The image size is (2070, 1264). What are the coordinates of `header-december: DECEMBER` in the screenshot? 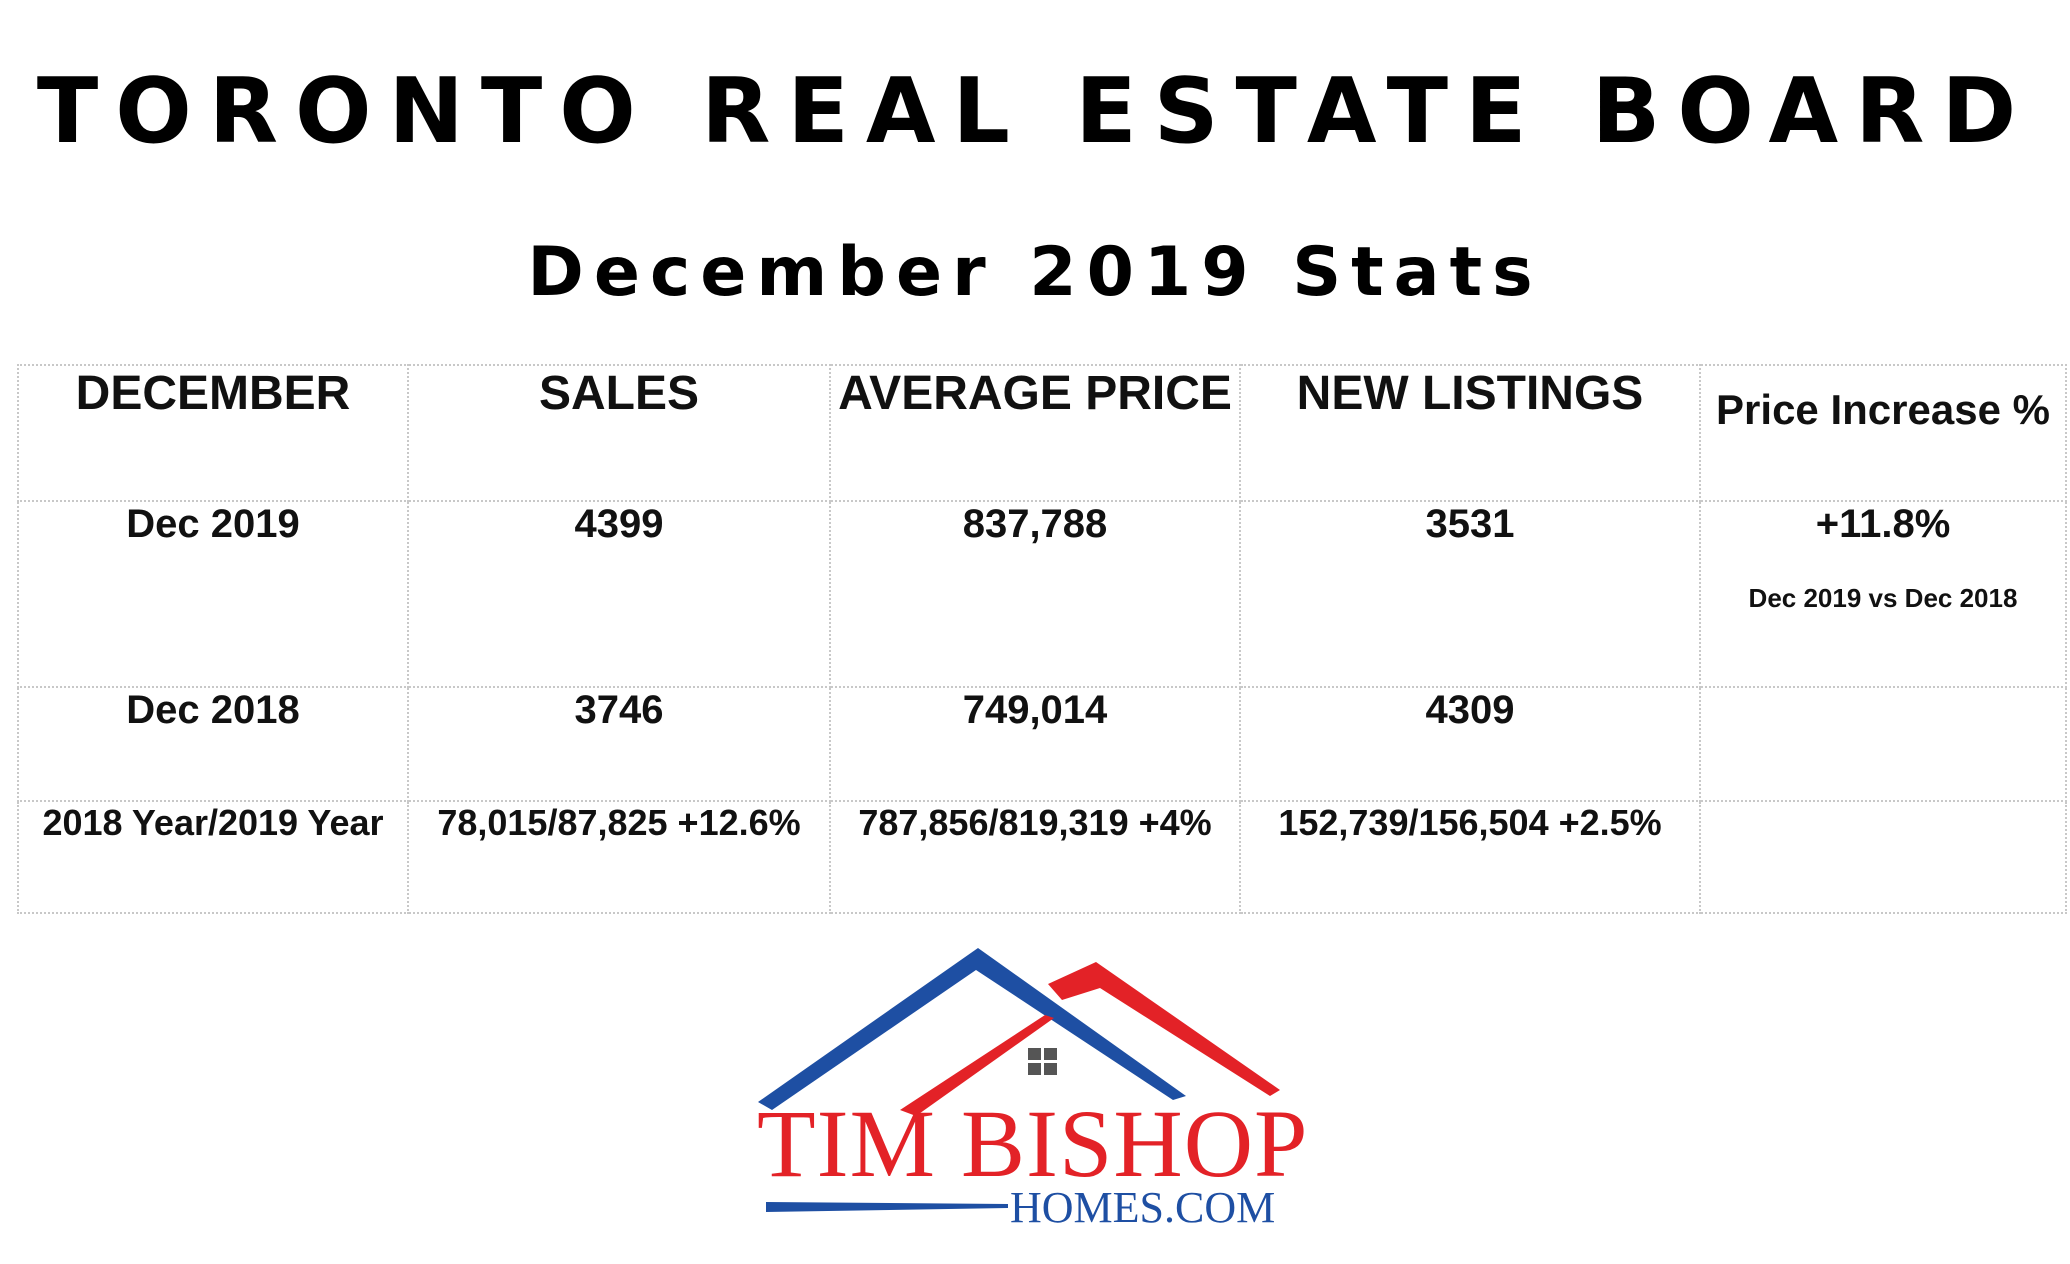 It's located at (213, 433).